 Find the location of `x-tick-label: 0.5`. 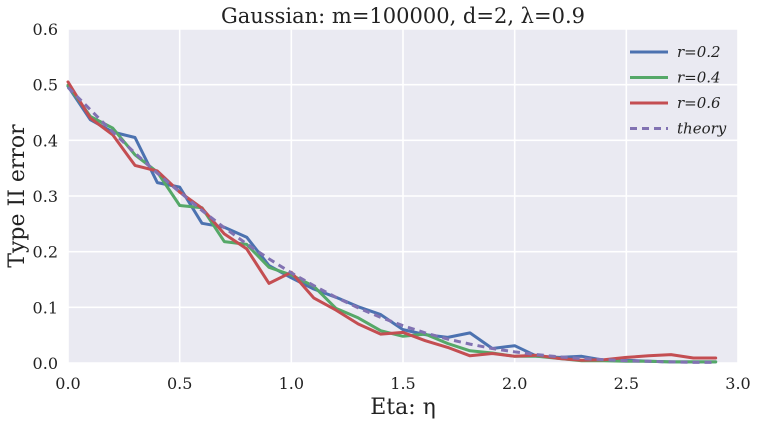

x-tick-label: 0.5 is located at coordinates (179, 383).